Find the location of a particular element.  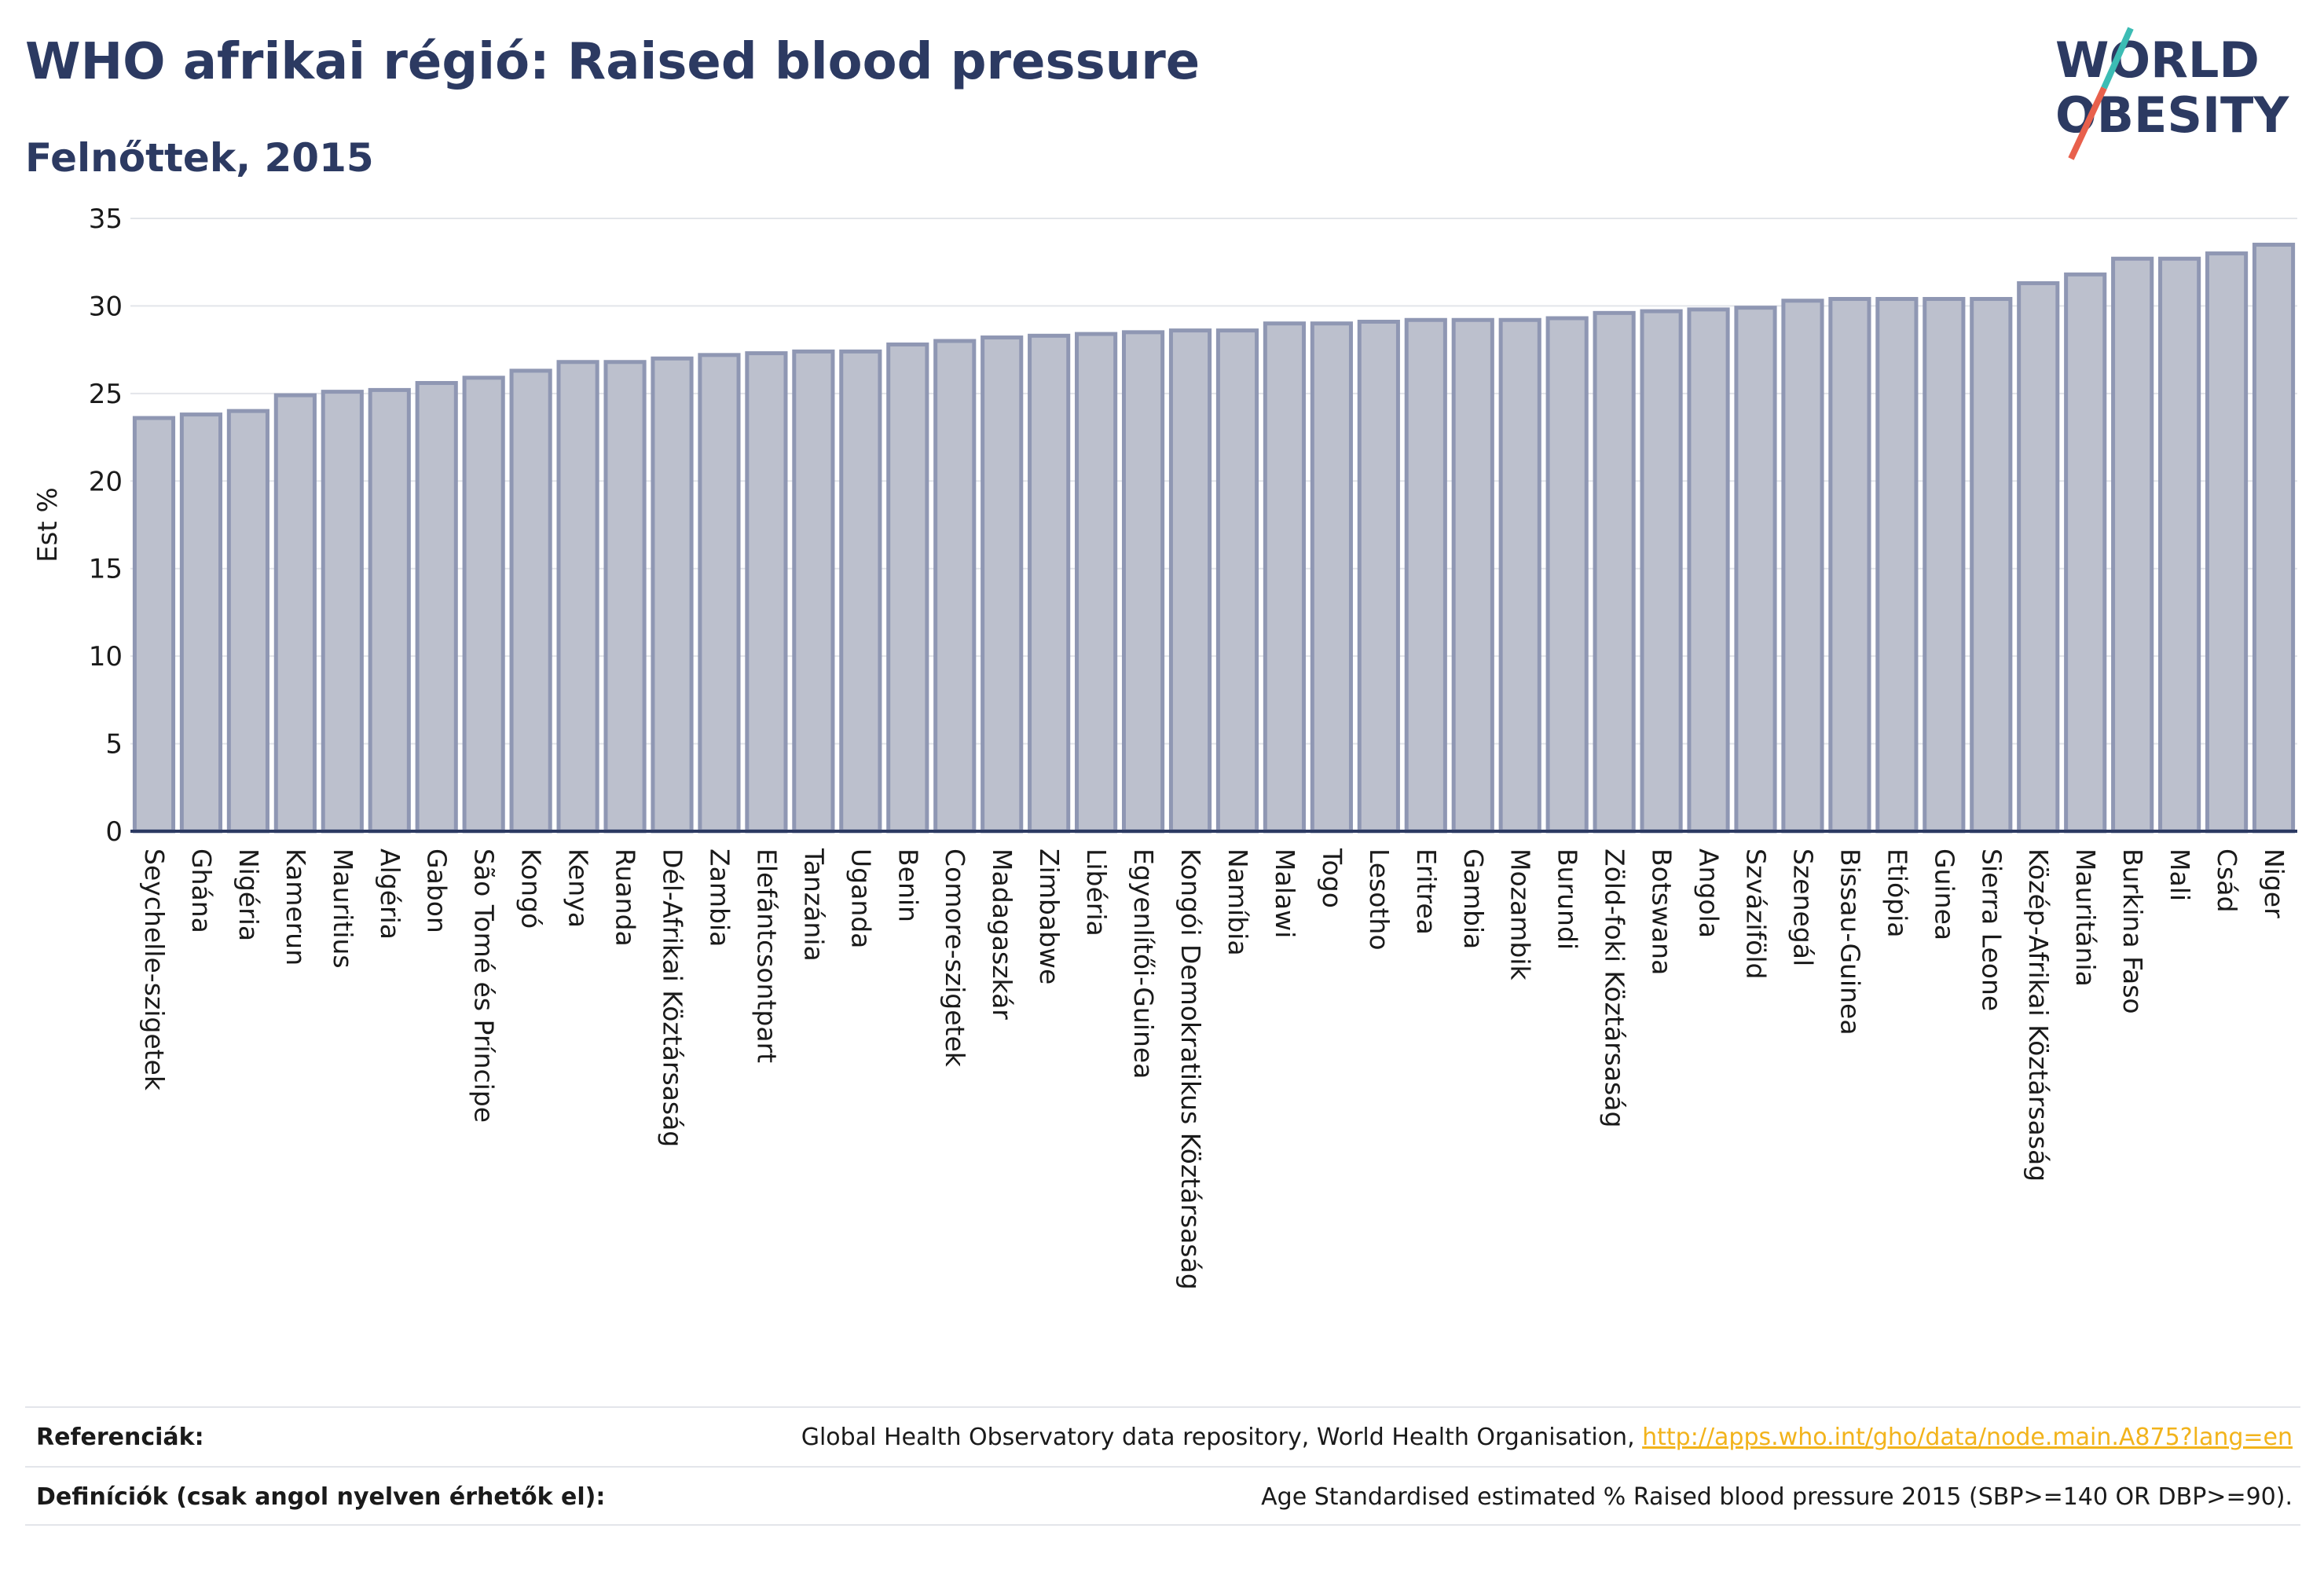

x-category-label: Etiópia is located at coordinates (1897, 893).